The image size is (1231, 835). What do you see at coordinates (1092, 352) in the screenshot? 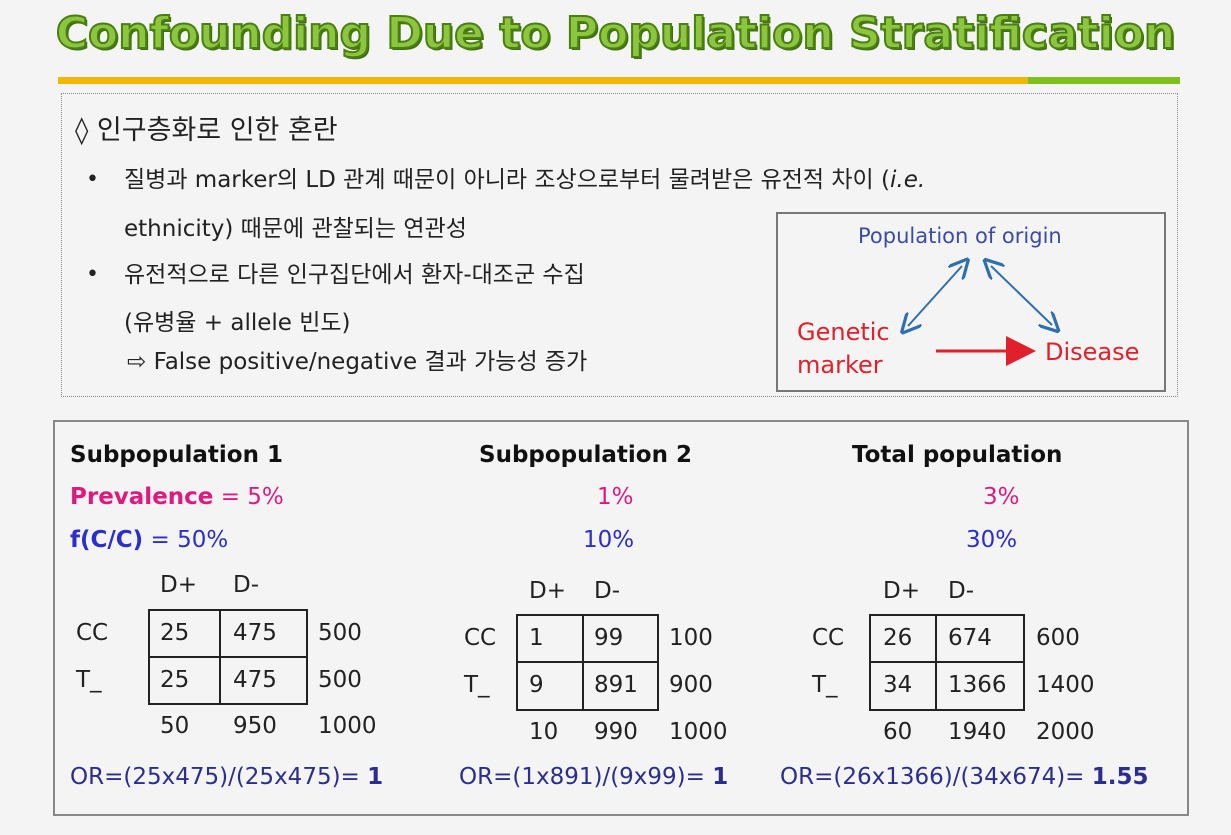
I see `diagram-disease-label: Disease` at bounding box center [1092, 352].